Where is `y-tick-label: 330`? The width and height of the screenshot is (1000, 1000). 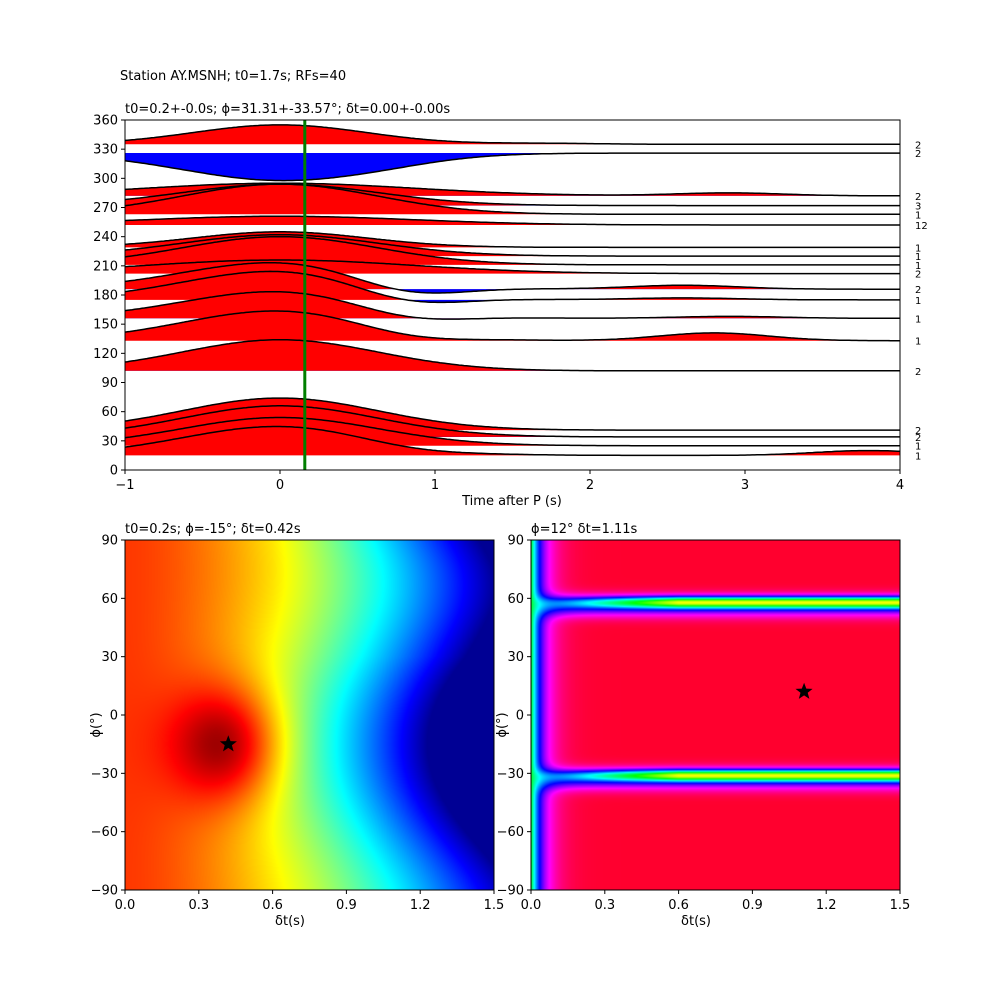 y-tick-label: 330 is located at coordinates (105, 150).